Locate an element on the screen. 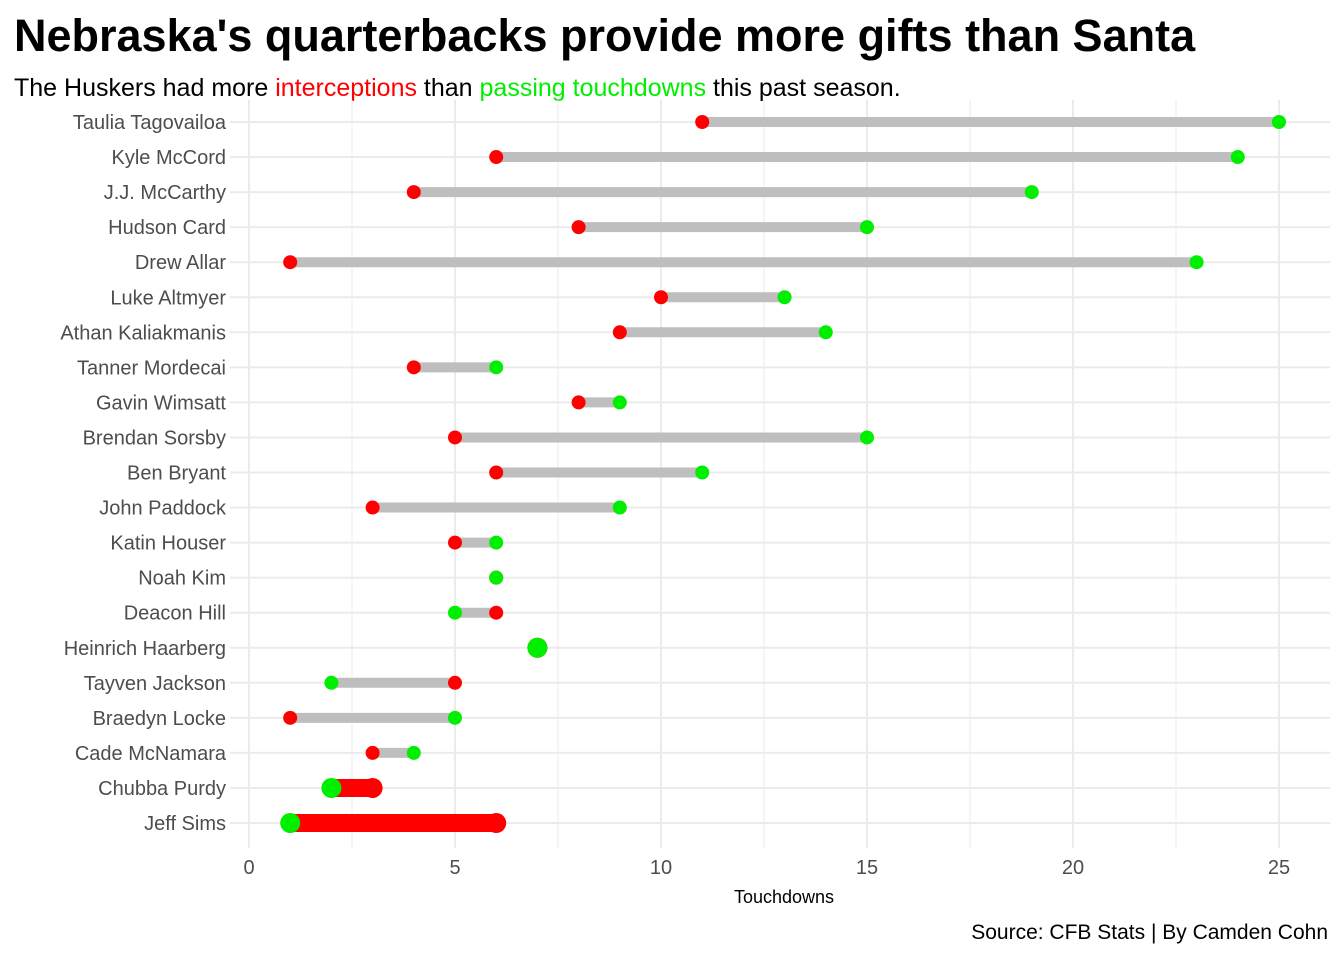  player-label: Tanner Mordecai is located at coordinates (151, 368).